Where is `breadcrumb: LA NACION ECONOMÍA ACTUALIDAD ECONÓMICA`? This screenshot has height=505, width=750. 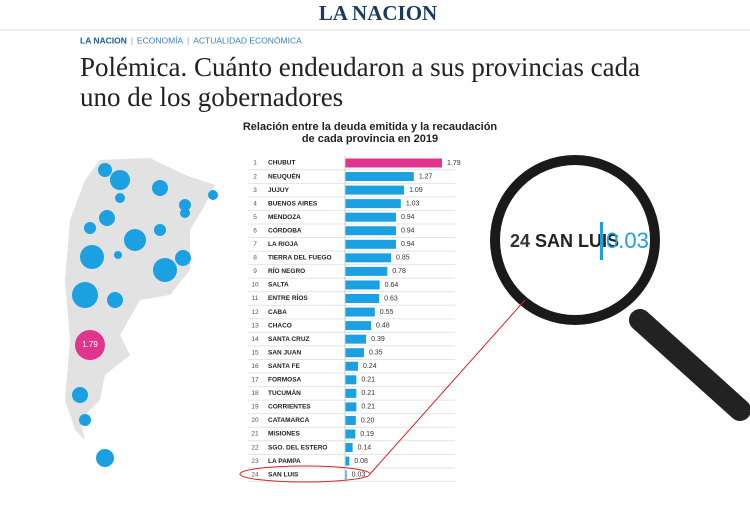 breadcrumb: LA NACION ECONOMÍA ACTUALIDAD ECONÓMICA is located at coordinates (191, 40).